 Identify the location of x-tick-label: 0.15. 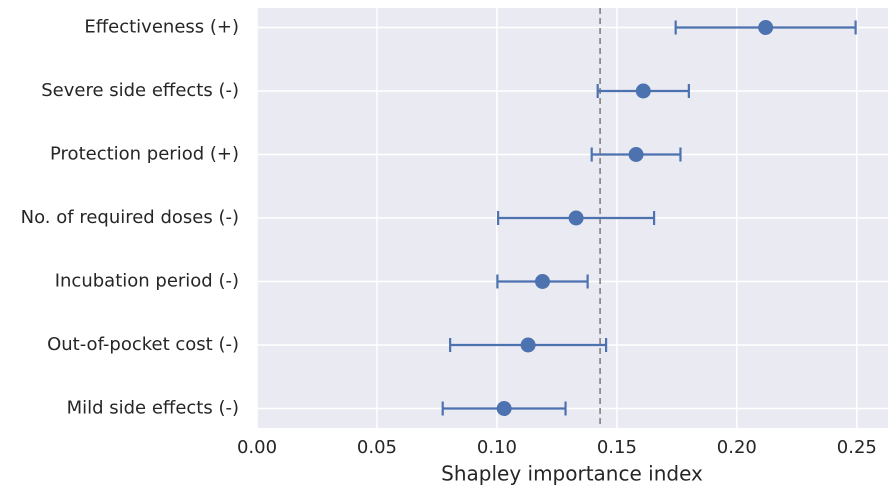
(617, 447).